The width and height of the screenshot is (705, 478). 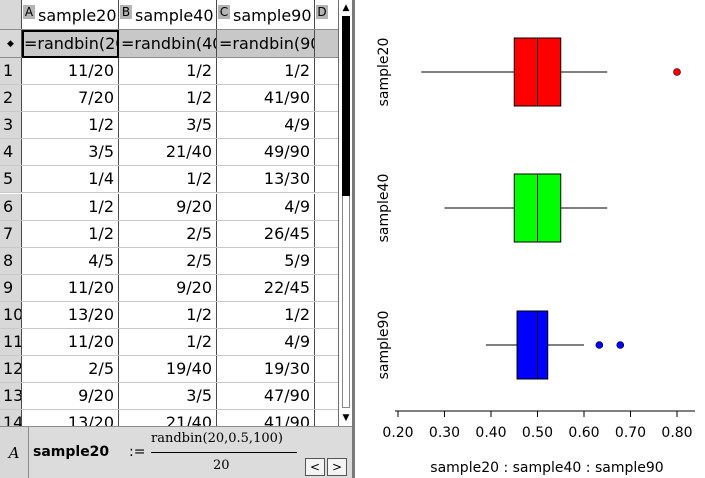 What do you see at coordinates (221, 465) in the screenshot?
I see `fraction-denominator: 20` at bounding box center [221, 465].